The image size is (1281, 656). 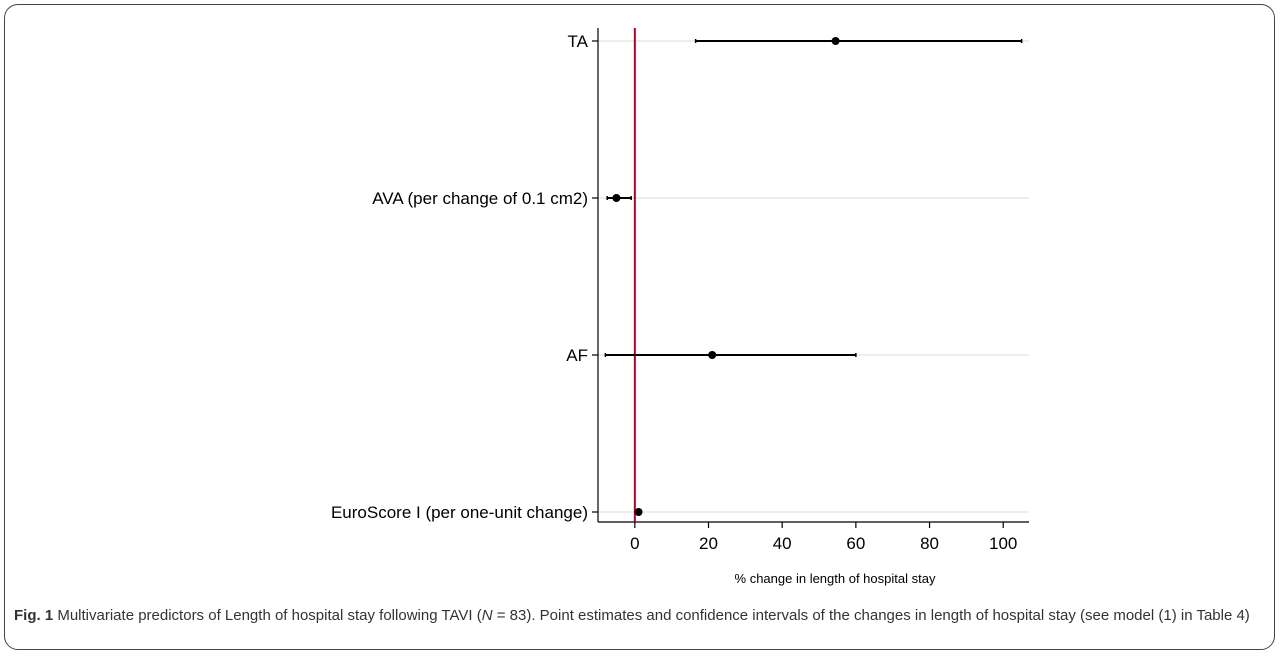 I want to click on y-tick-label: AVA (per change of 0.1 cm2), so click(x=480, y=198).